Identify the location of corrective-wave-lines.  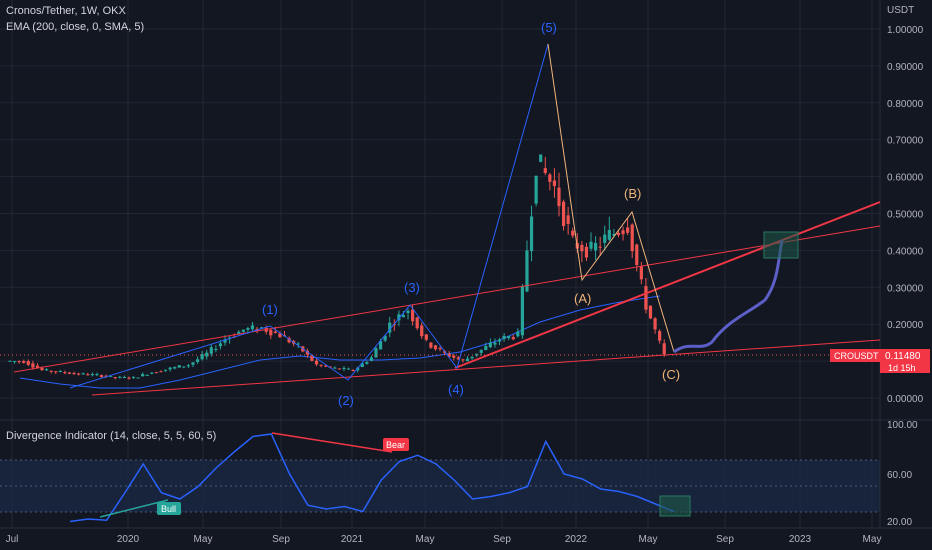
(611, 198).